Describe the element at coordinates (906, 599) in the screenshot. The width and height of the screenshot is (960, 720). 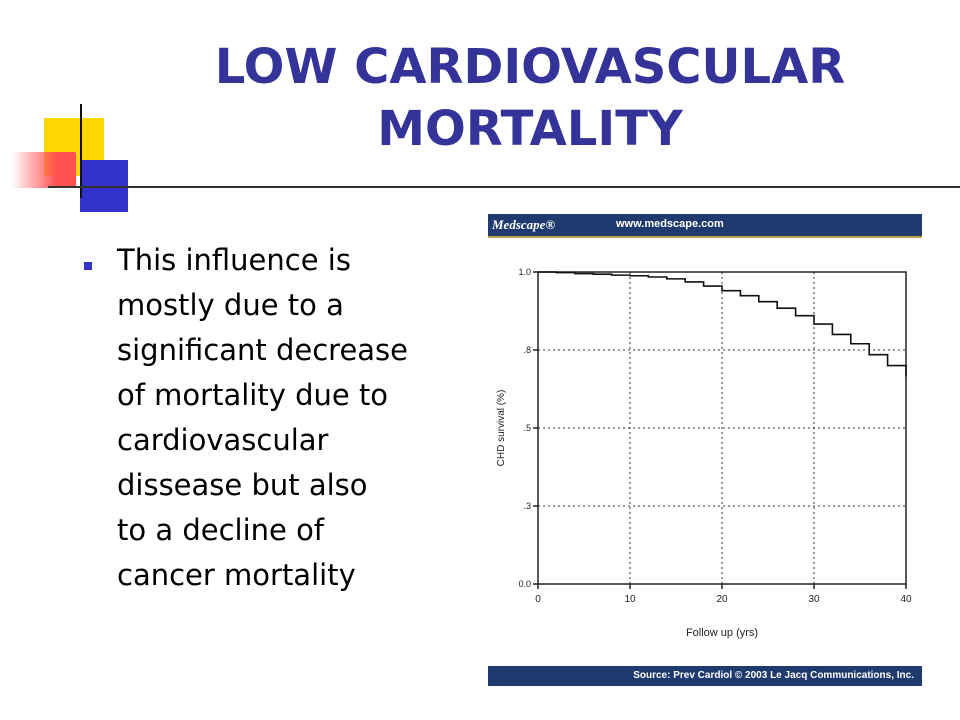
I see `x-tick-label: 40` at that location.